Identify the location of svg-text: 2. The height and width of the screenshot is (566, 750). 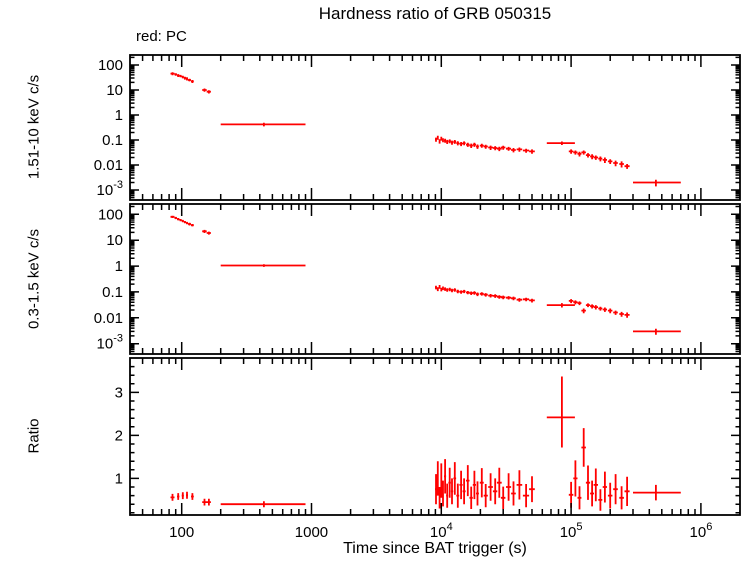
(119, 435).